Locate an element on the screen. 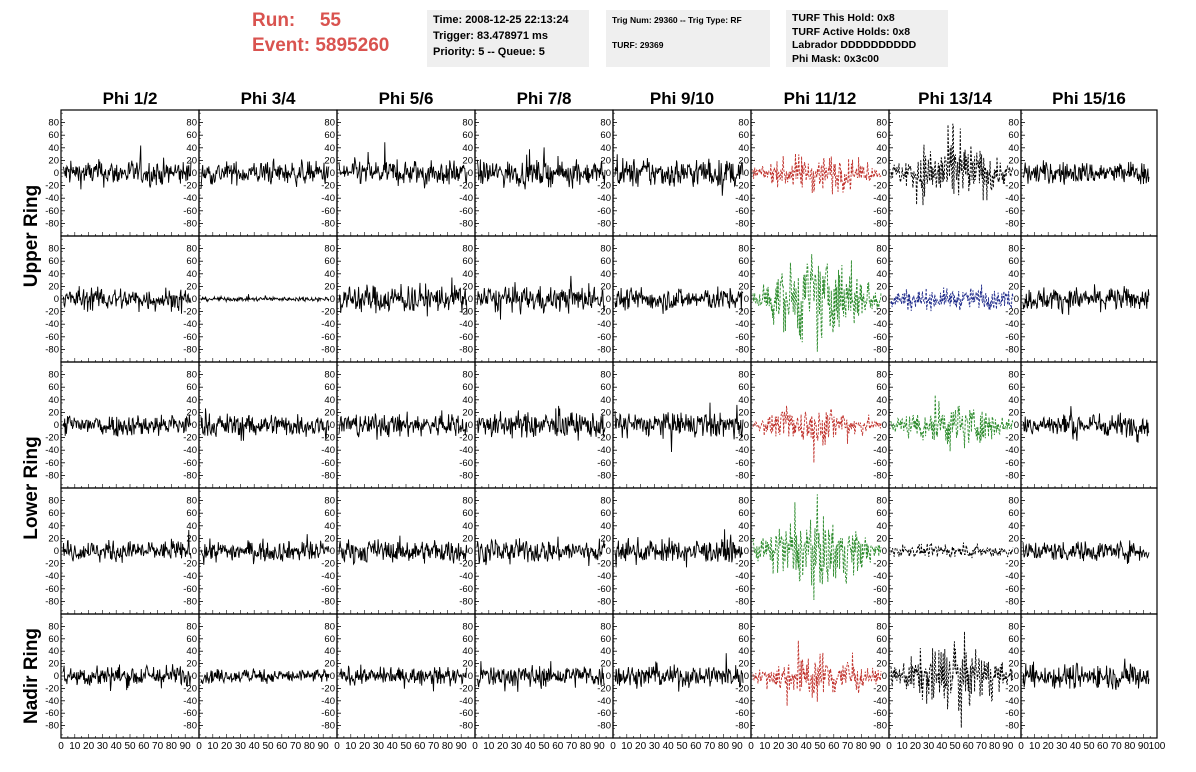 This screenshot has height=772, width=1196. event-label: Event: is located at coordinates (281, 45).